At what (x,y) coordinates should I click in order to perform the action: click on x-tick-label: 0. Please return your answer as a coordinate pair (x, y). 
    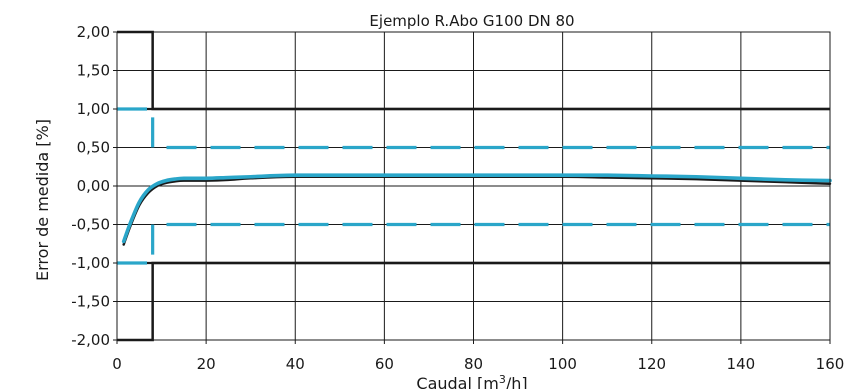
    Looking at the image, I should click on (117, 364).